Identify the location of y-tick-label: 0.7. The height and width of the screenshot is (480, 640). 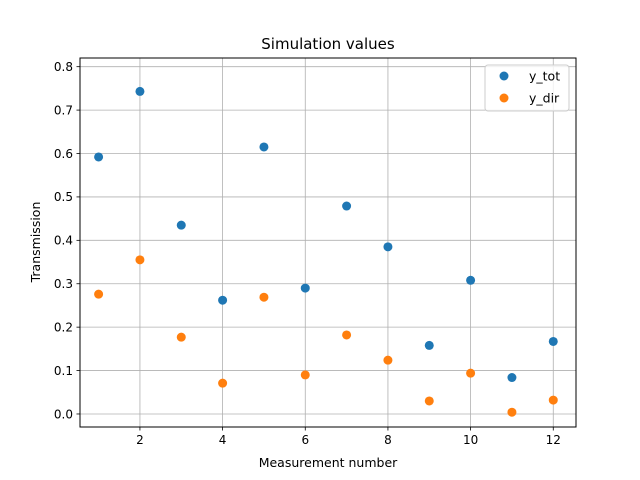
(63, 110).